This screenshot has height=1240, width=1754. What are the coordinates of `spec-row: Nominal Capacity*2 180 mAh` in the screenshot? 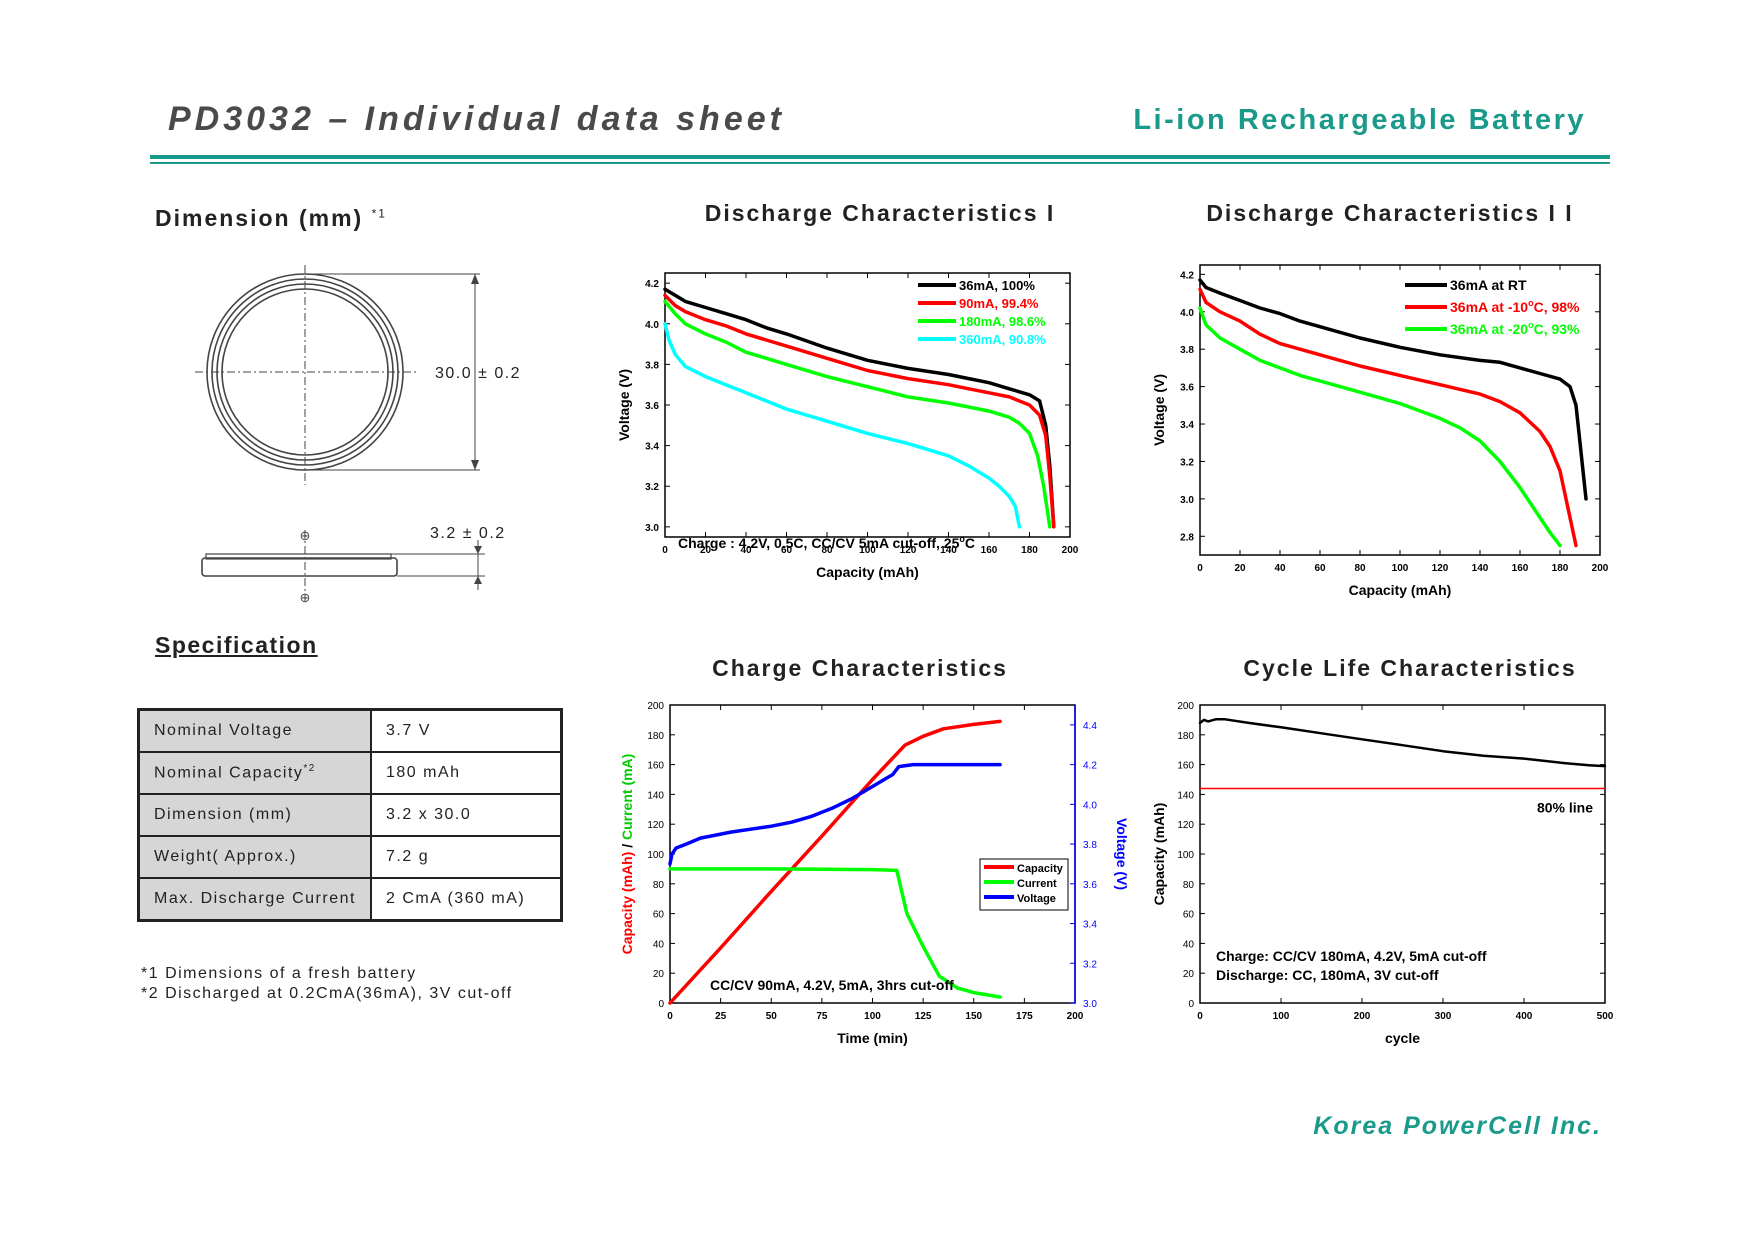 It's located at (350, 773).